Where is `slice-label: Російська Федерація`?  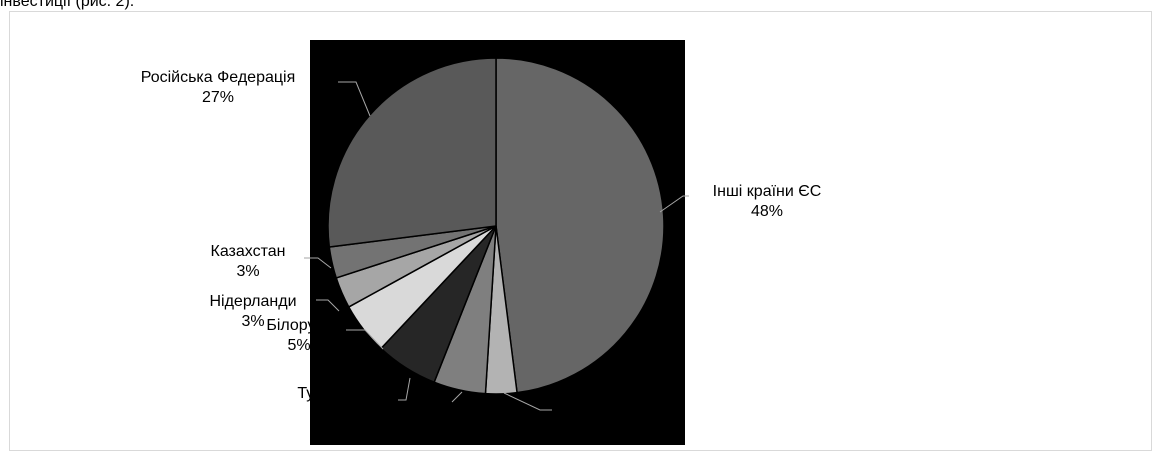
slice-label: Російська Федерація is located at coordinates (218, 77).